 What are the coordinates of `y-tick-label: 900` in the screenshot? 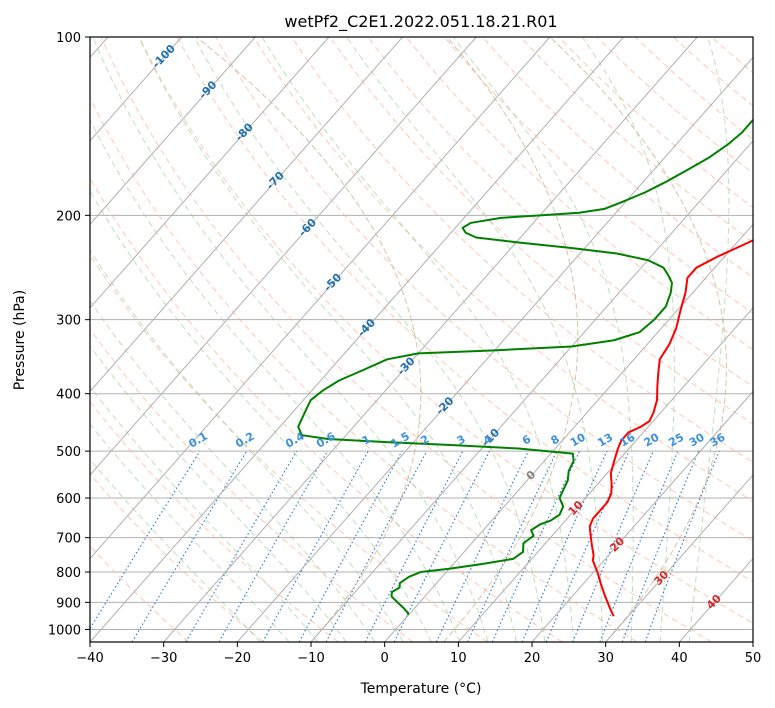 It's located at (68, 603).